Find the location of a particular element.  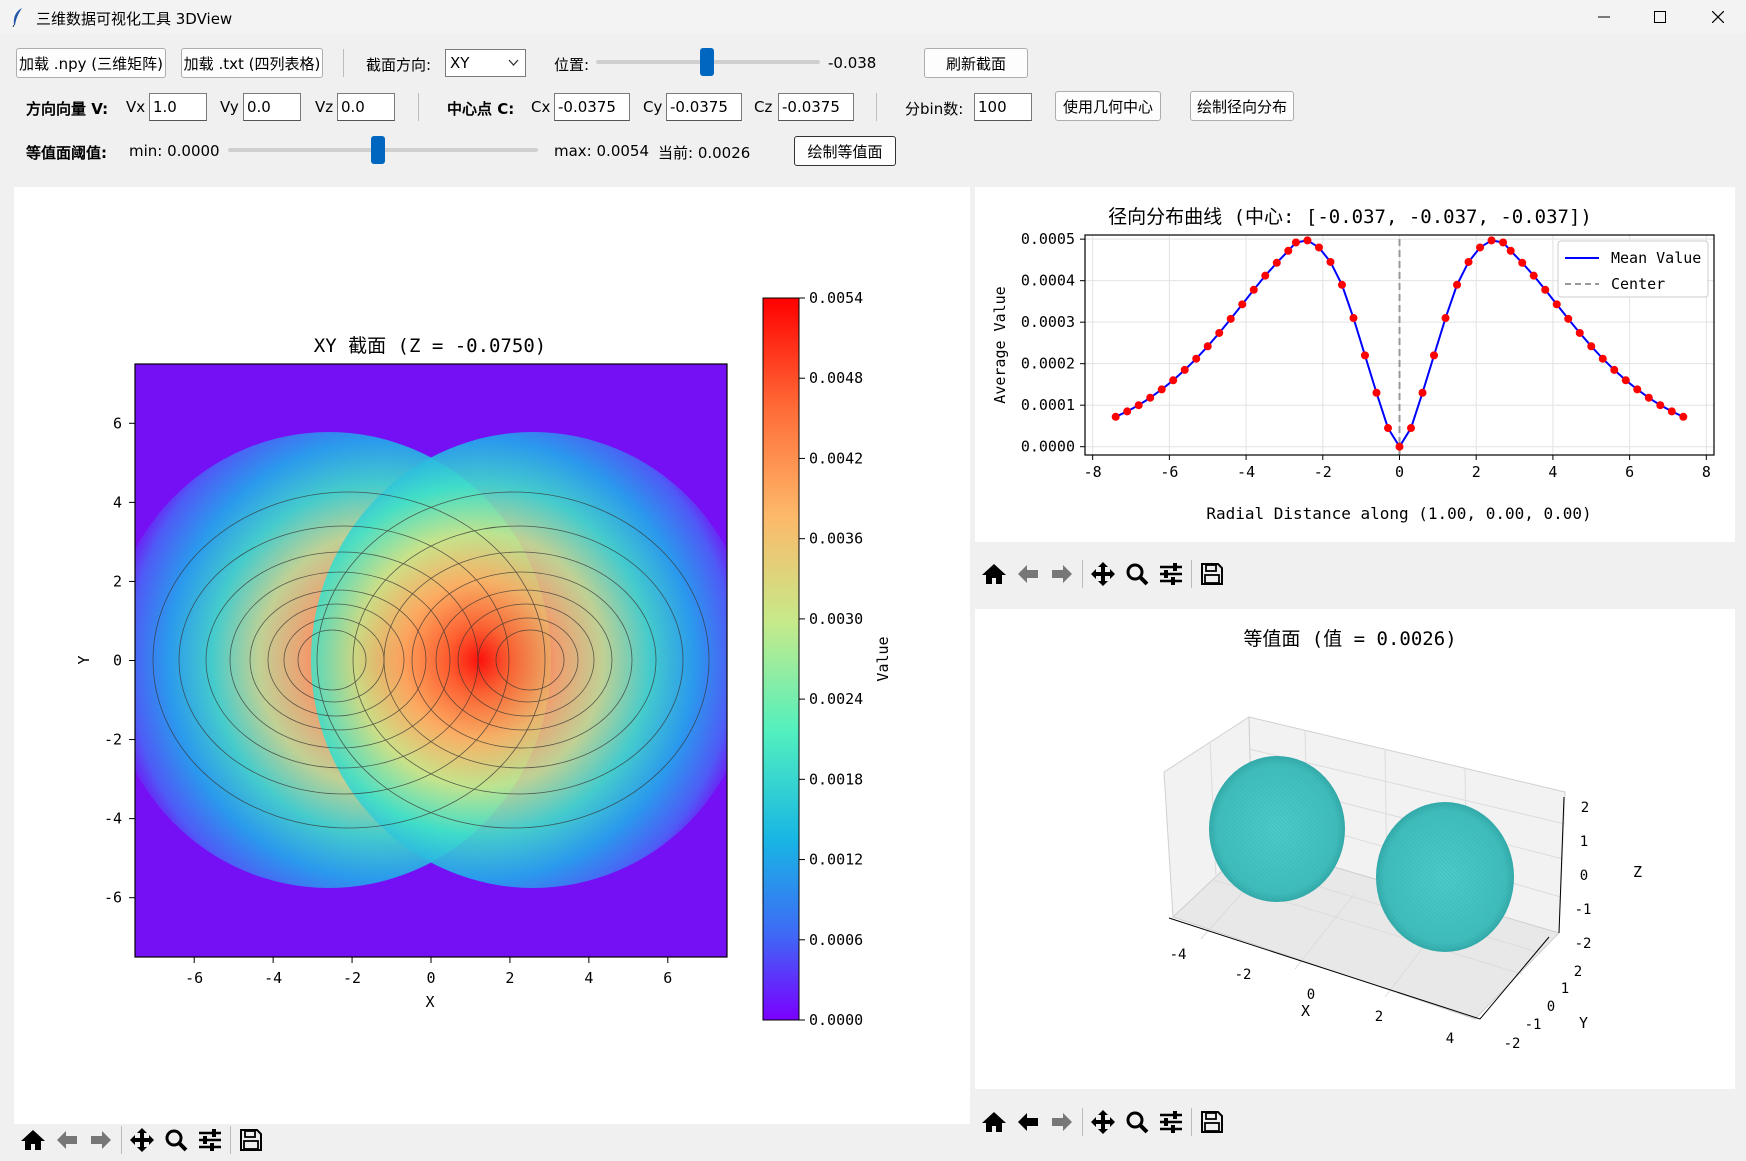

radial-legend: Mean Value Center is located at coordinates (1633, 269).